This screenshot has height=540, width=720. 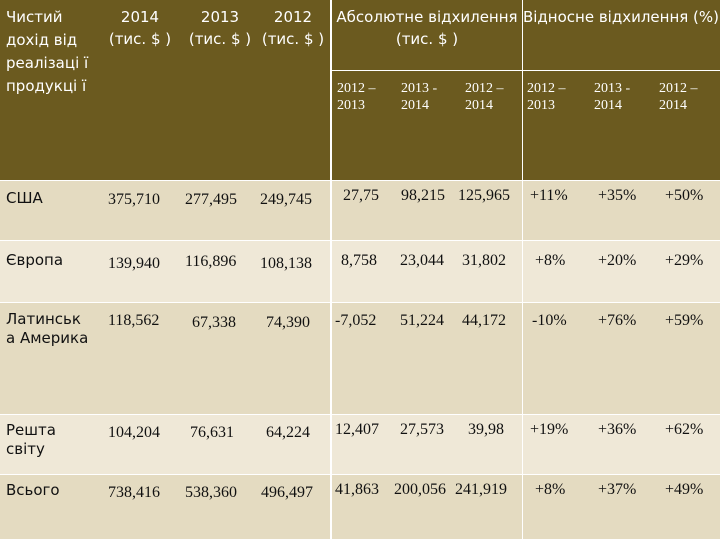 I want to click on cell-total-rel-3-text: +49%, so click(x=684, y=489).